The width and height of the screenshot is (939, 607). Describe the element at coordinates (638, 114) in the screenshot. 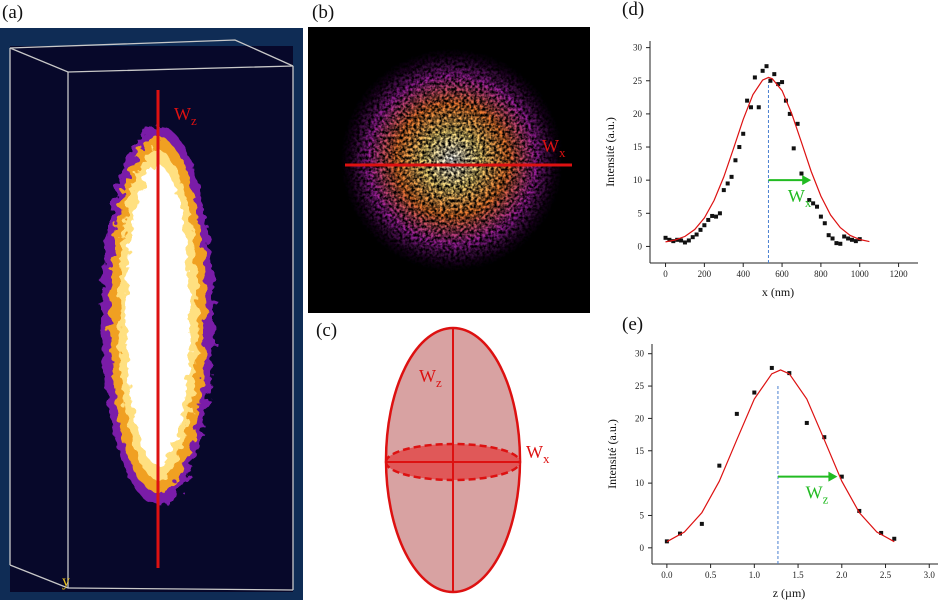

I see `y-tick-label: 20` at that location.